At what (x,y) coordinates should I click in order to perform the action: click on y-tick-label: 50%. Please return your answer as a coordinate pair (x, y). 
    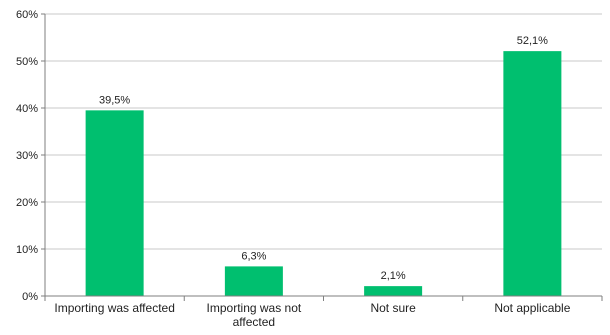
    Looking at the image, I should click on (27, 62).